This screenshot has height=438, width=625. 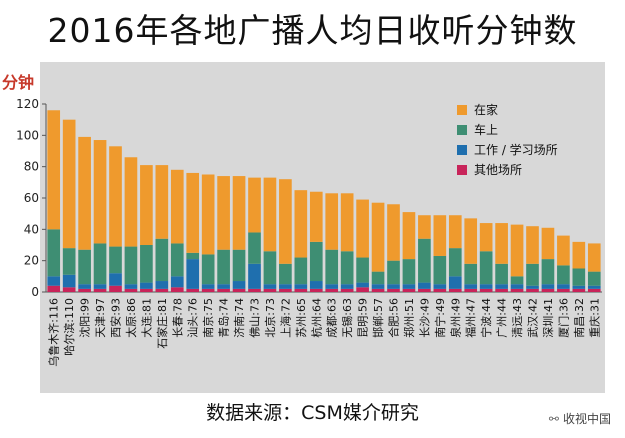 I want to click on x-tick-label: 上海:72, so click(x=285, y=318).